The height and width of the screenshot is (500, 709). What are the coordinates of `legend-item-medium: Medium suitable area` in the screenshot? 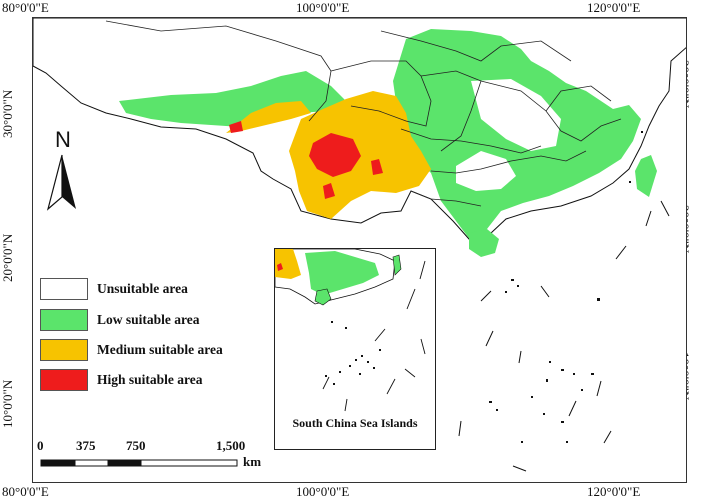 It's located at (131, 350).